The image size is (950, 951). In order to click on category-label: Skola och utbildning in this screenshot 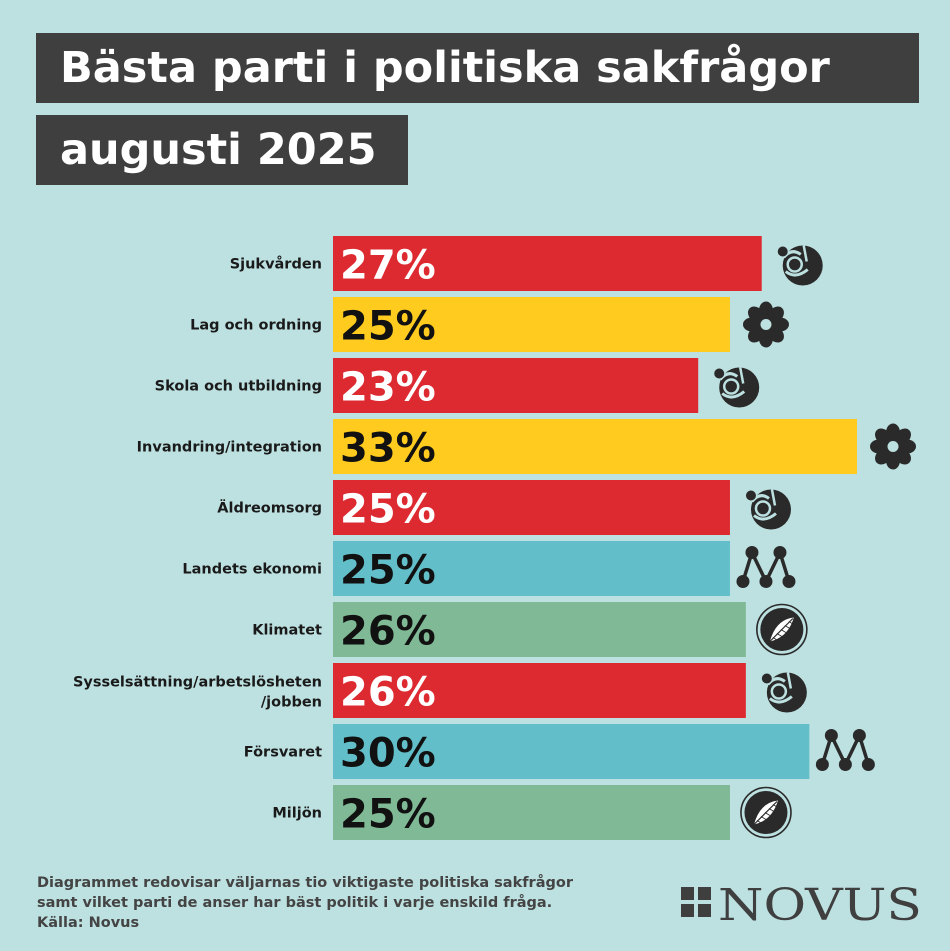, I will do `click(238, 387)`.